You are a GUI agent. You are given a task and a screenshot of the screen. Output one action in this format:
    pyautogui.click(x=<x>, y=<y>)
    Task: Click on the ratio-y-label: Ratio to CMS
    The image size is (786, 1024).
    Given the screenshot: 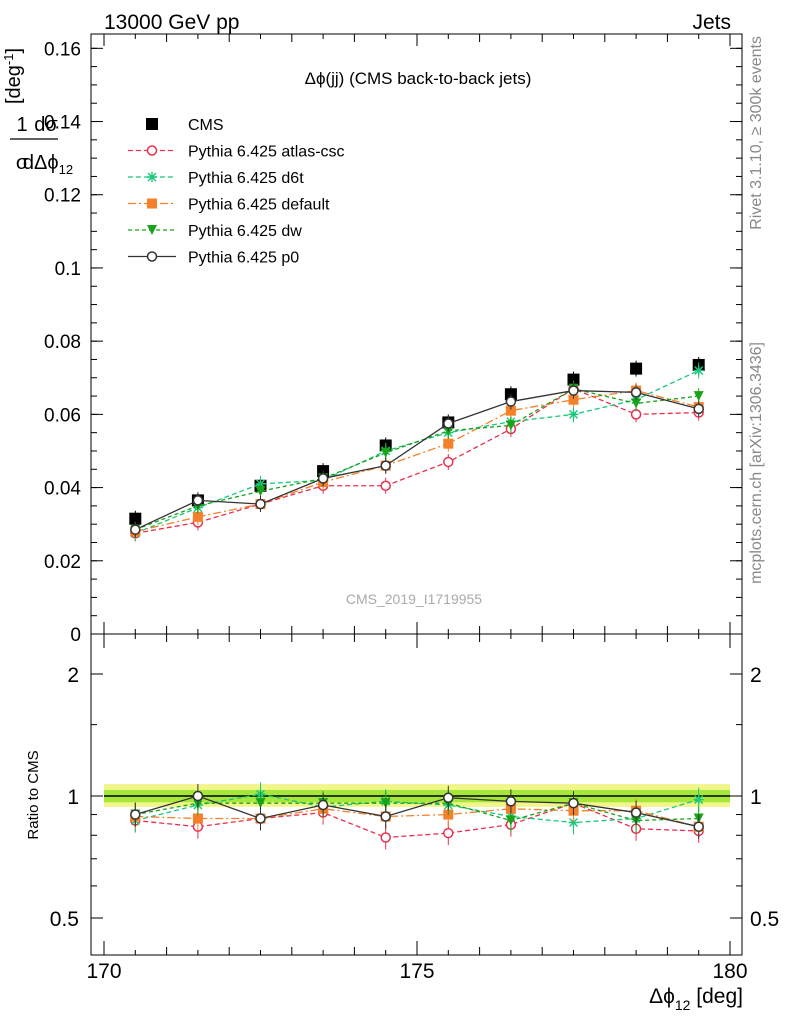 What is the action you would take?
    pyautogui.click(x=33, y=794)
    